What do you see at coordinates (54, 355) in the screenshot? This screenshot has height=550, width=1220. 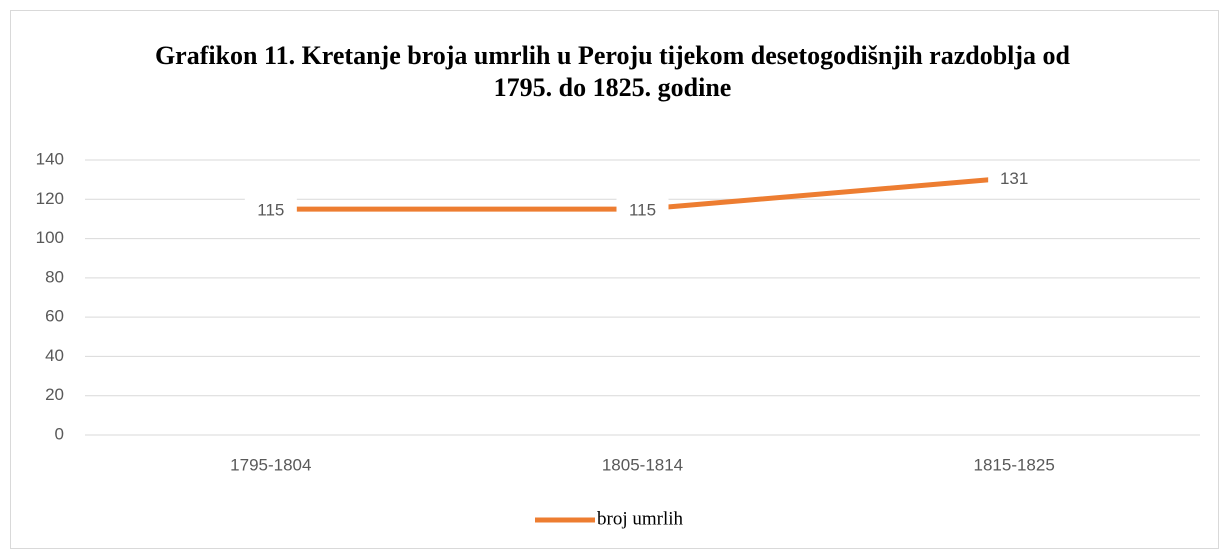 I see `y-tick-label: 40` at bounding box center [54, 355].